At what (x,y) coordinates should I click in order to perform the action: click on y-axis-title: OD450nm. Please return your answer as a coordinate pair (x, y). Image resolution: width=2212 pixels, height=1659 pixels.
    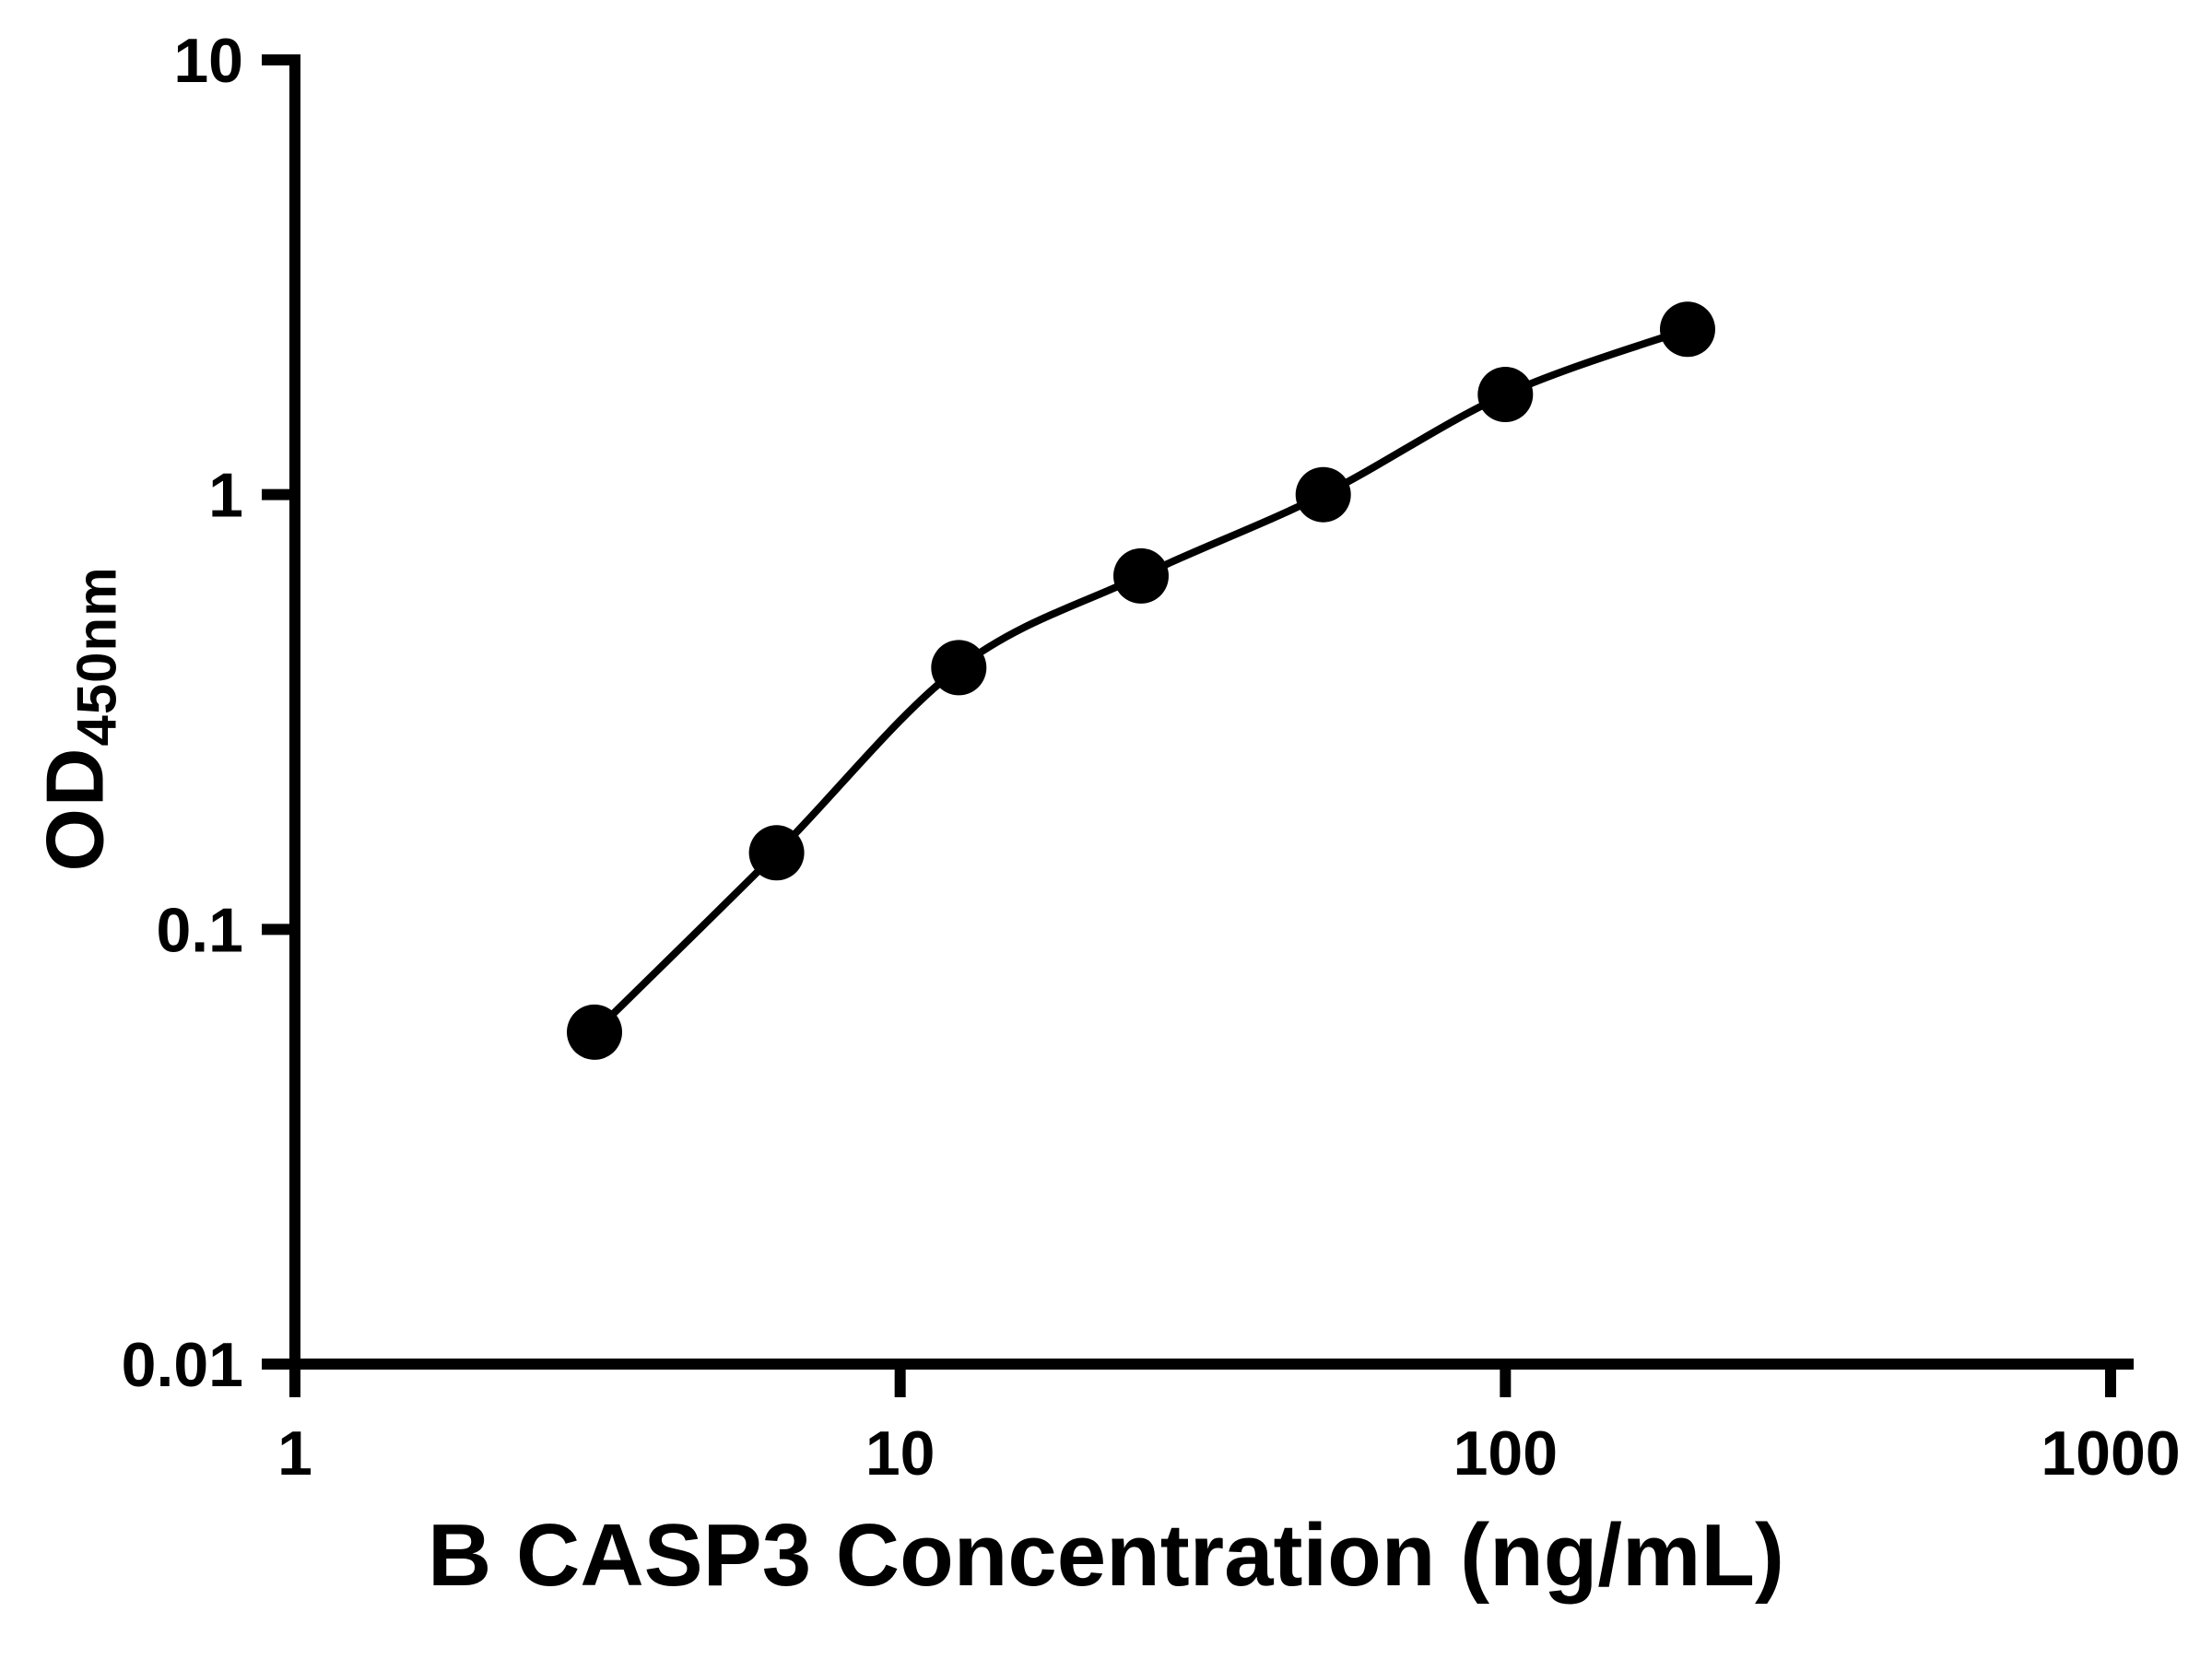
    Looking at the image, I should click on (79, 718).